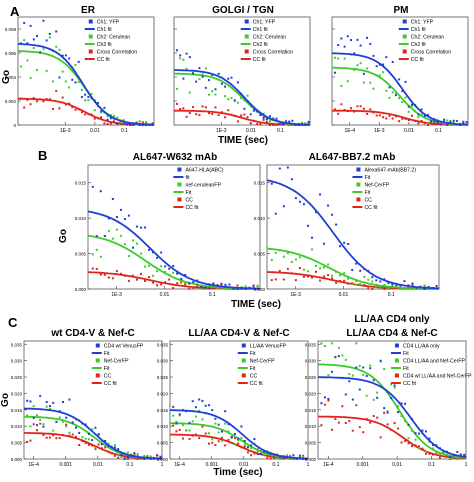 Image resolution: width=474 pixels, height=482 pixels. I want to click on fit-line-red, so click(85, 111).